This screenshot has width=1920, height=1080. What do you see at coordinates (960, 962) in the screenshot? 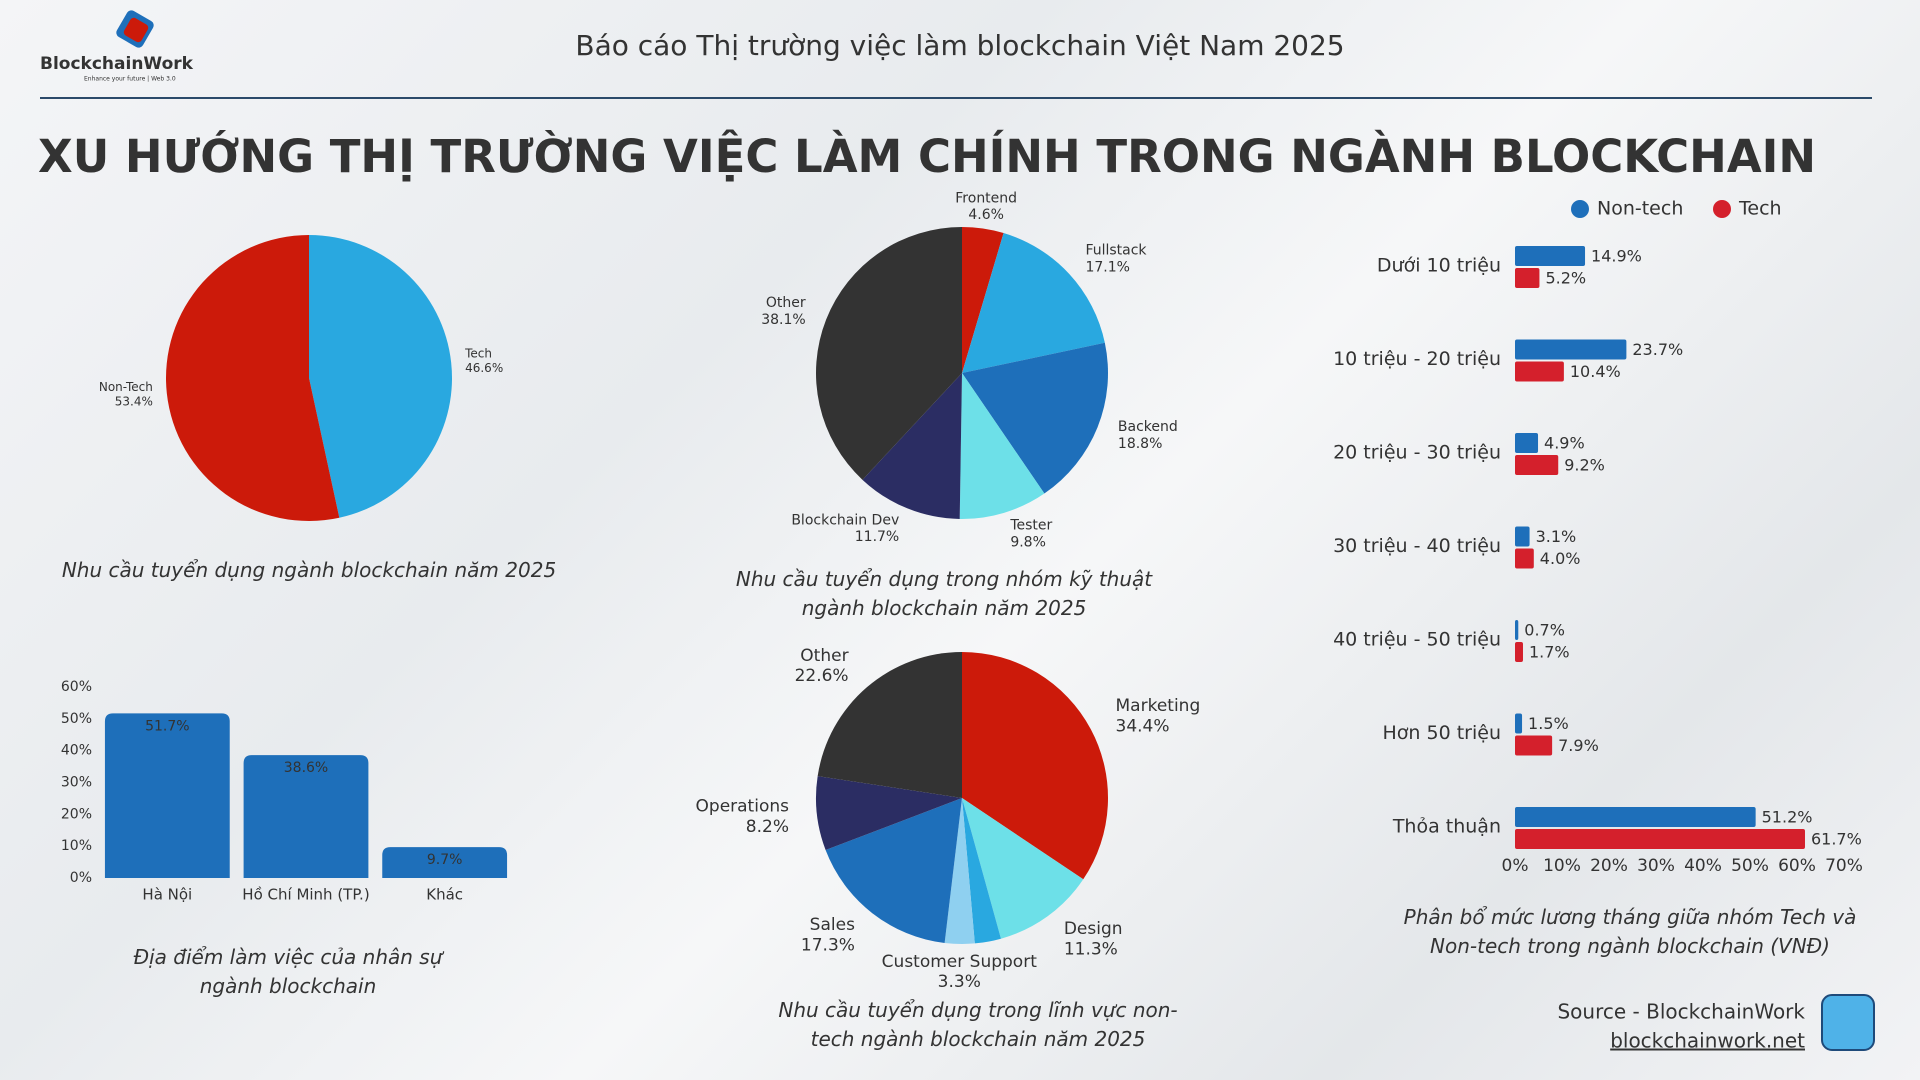
I see `slice-label: Customer Support` at bounding box center [960, 962].